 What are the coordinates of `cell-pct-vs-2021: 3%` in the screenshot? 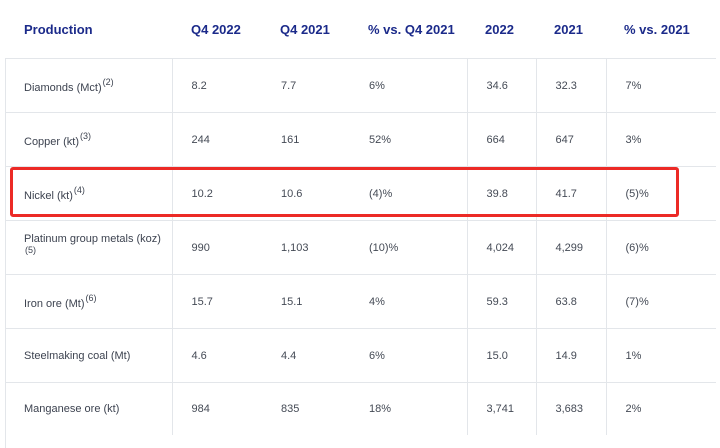 It's located at (660, 139).